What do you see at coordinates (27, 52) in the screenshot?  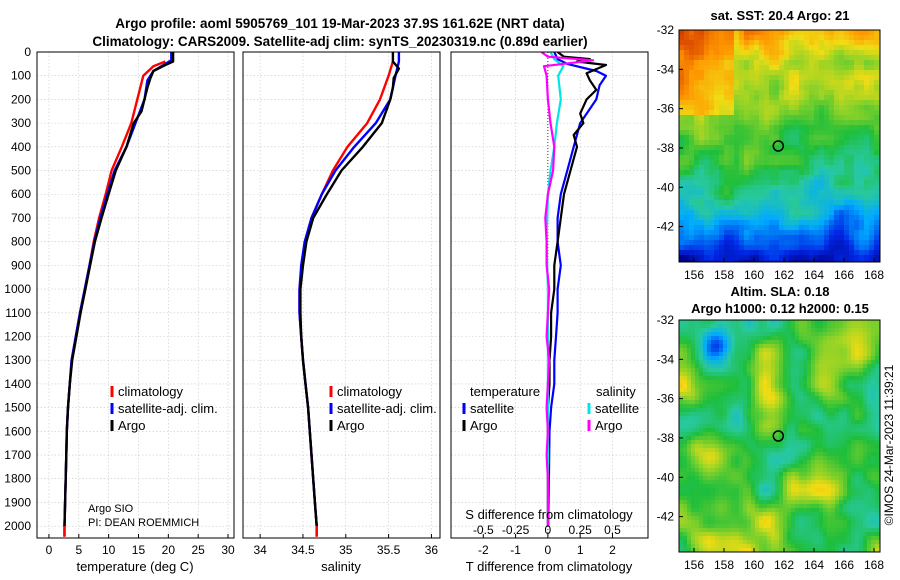 I see `depth-tick-label: 0` at bounding box center [27, 52].